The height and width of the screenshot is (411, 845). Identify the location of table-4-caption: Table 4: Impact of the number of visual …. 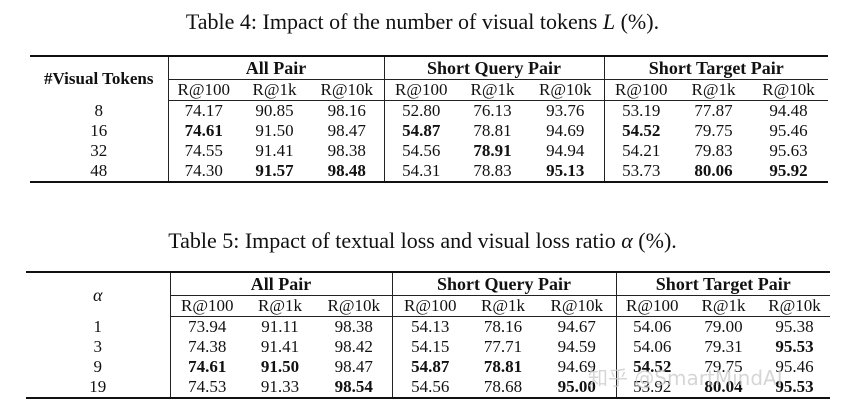
(422, 22).